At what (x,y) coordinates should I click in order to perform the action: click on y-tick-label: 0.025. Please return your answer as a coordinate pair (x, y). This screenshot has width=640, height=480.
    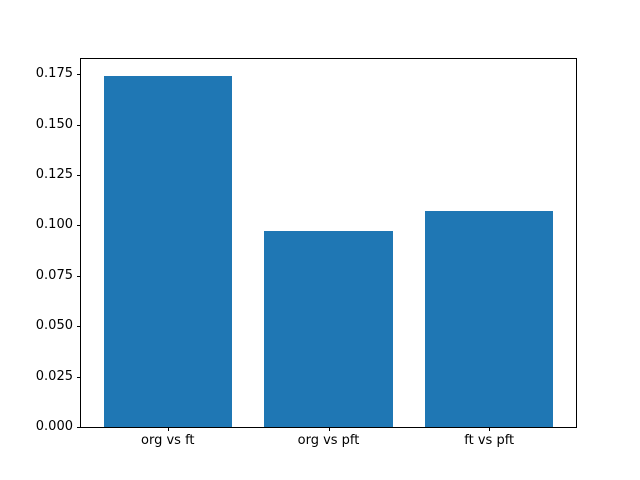
    Looking at the image, I should click on (54, 376).